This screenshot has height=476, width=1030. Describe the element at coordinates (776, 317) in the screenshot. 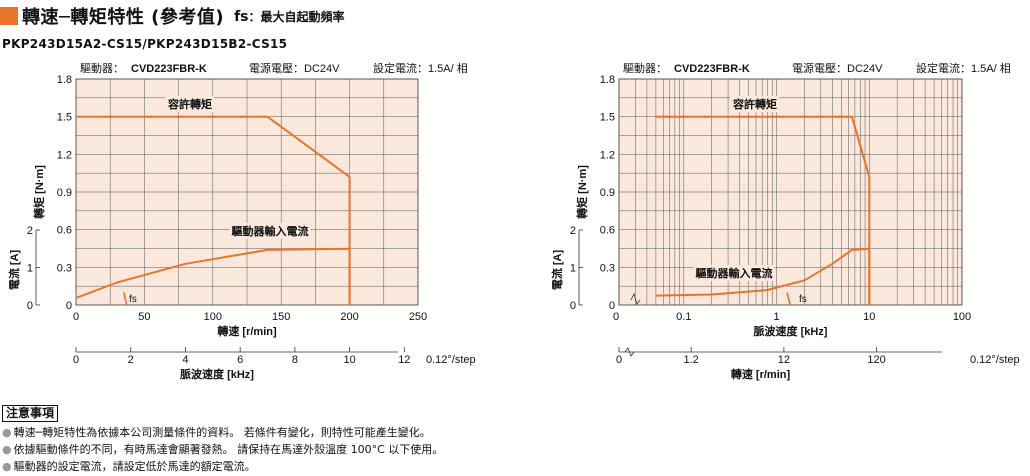

I see `chart2-x-tick-label: 1` at that location.